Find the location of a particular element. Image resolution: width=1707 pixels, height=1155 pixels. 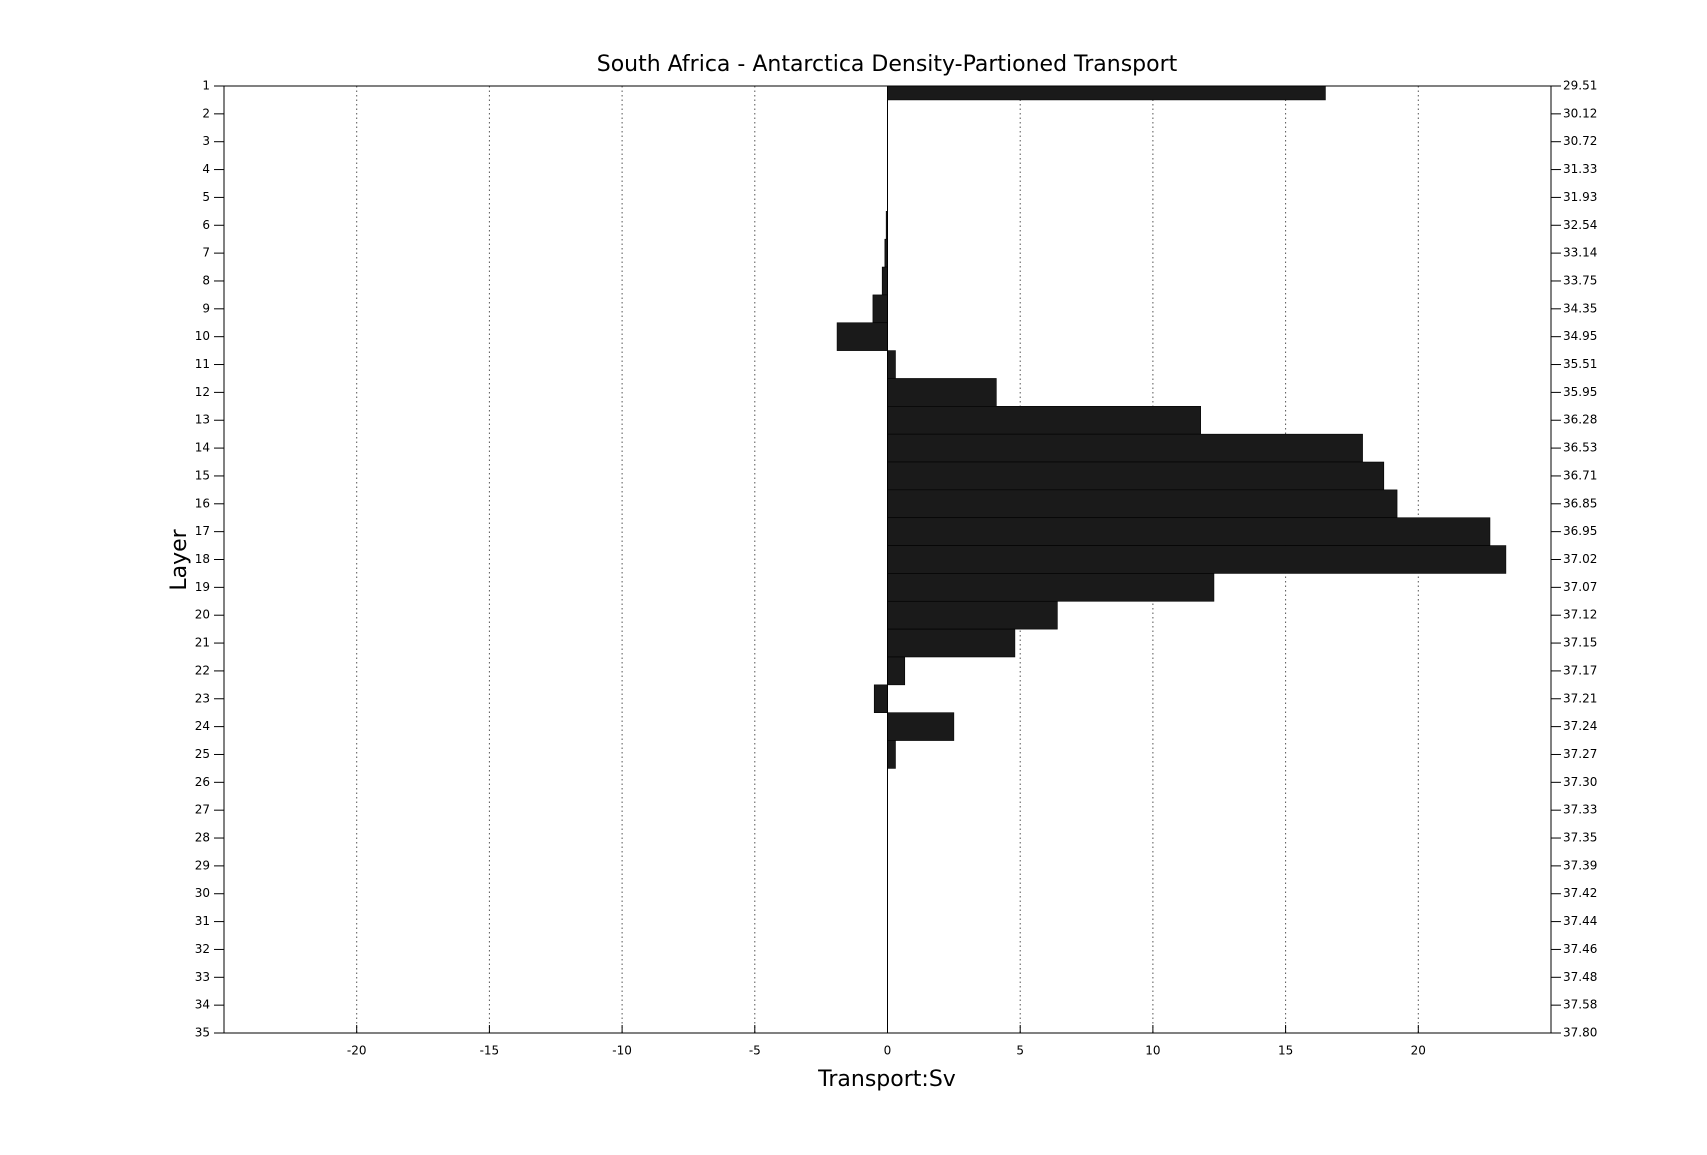

y2-tick-label: 37.15 is located at coordinates (1580, 643).